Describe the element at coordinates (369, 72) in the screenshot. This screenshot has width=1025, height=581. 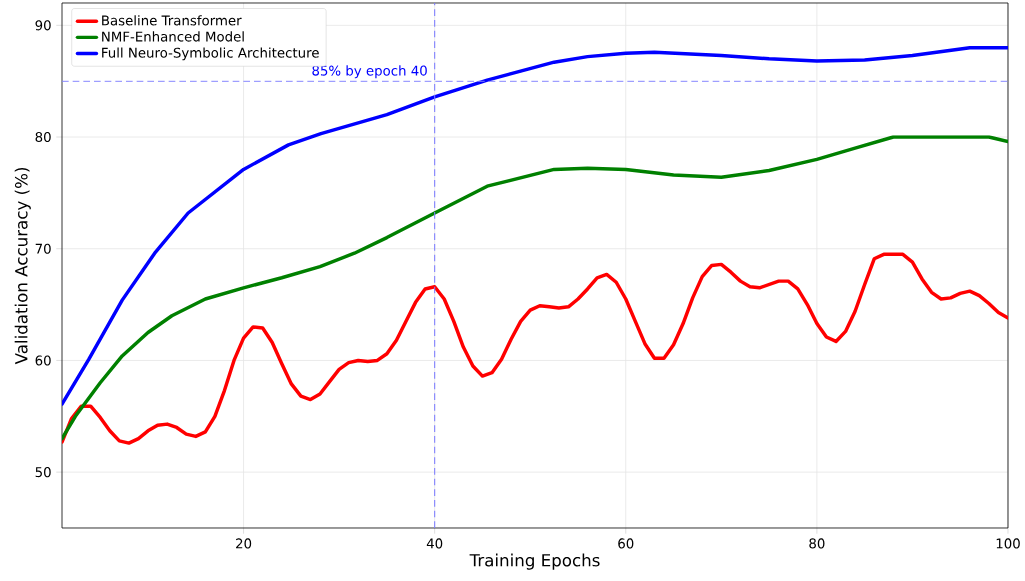
I see `ref-line-label: 85% by epoch 40` at that location.